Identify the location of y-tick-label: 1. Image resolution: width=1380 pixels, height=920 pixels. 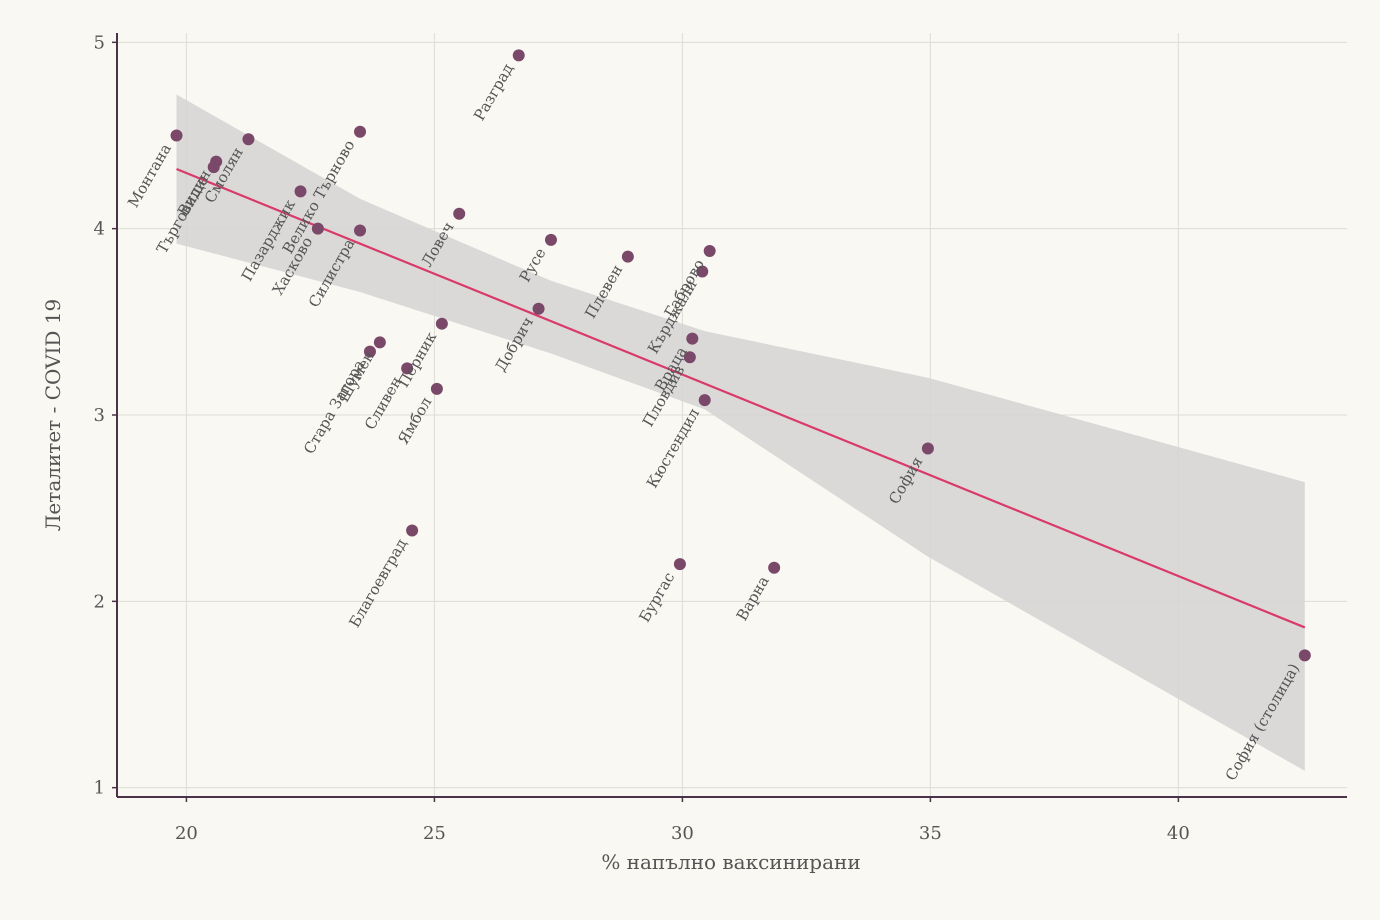
(99, 788).